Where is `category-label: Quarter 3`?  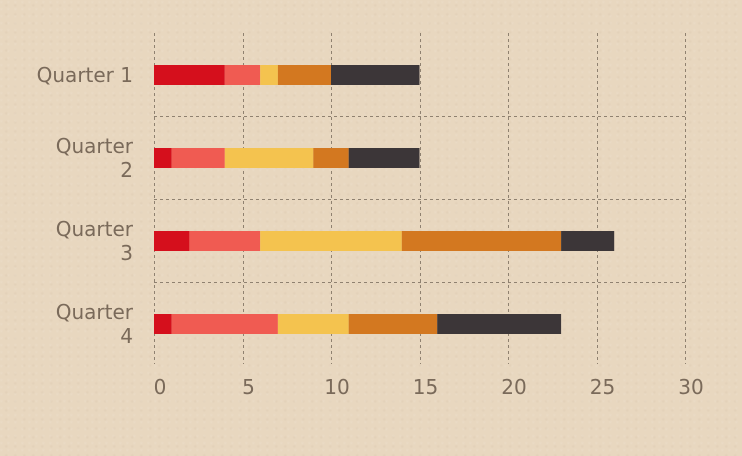 category-label: Quarter 3 is located at coordinates (95, 241).